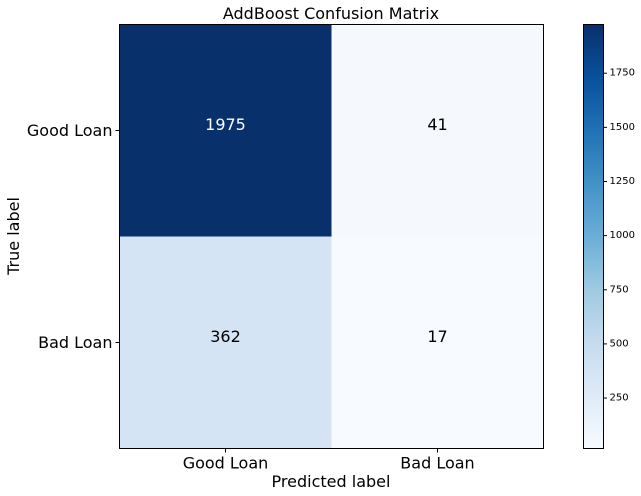  What do you see at coordinates (226, 463) in the screenshot?
I see `x-tick-label: Good Loan` at bounding box center [226, 463].